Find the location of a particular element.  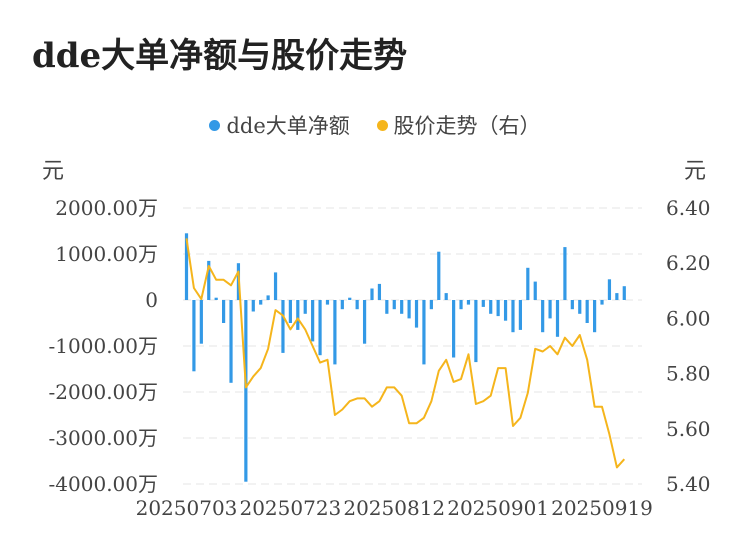

right-tick-label: 5.80 is located at coordinates (688, 374).